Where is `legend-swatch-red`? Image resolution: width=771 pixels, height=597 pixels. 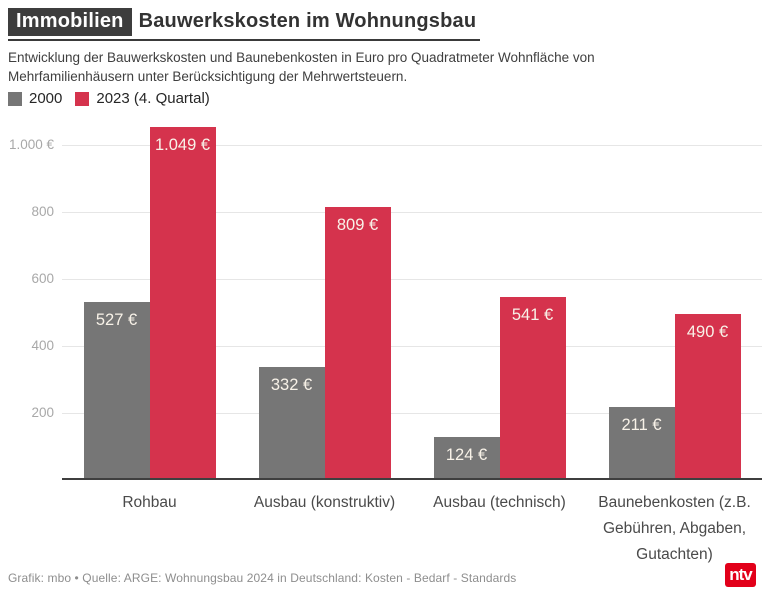 legend-swatch-red is located at coordinates (82, 98).